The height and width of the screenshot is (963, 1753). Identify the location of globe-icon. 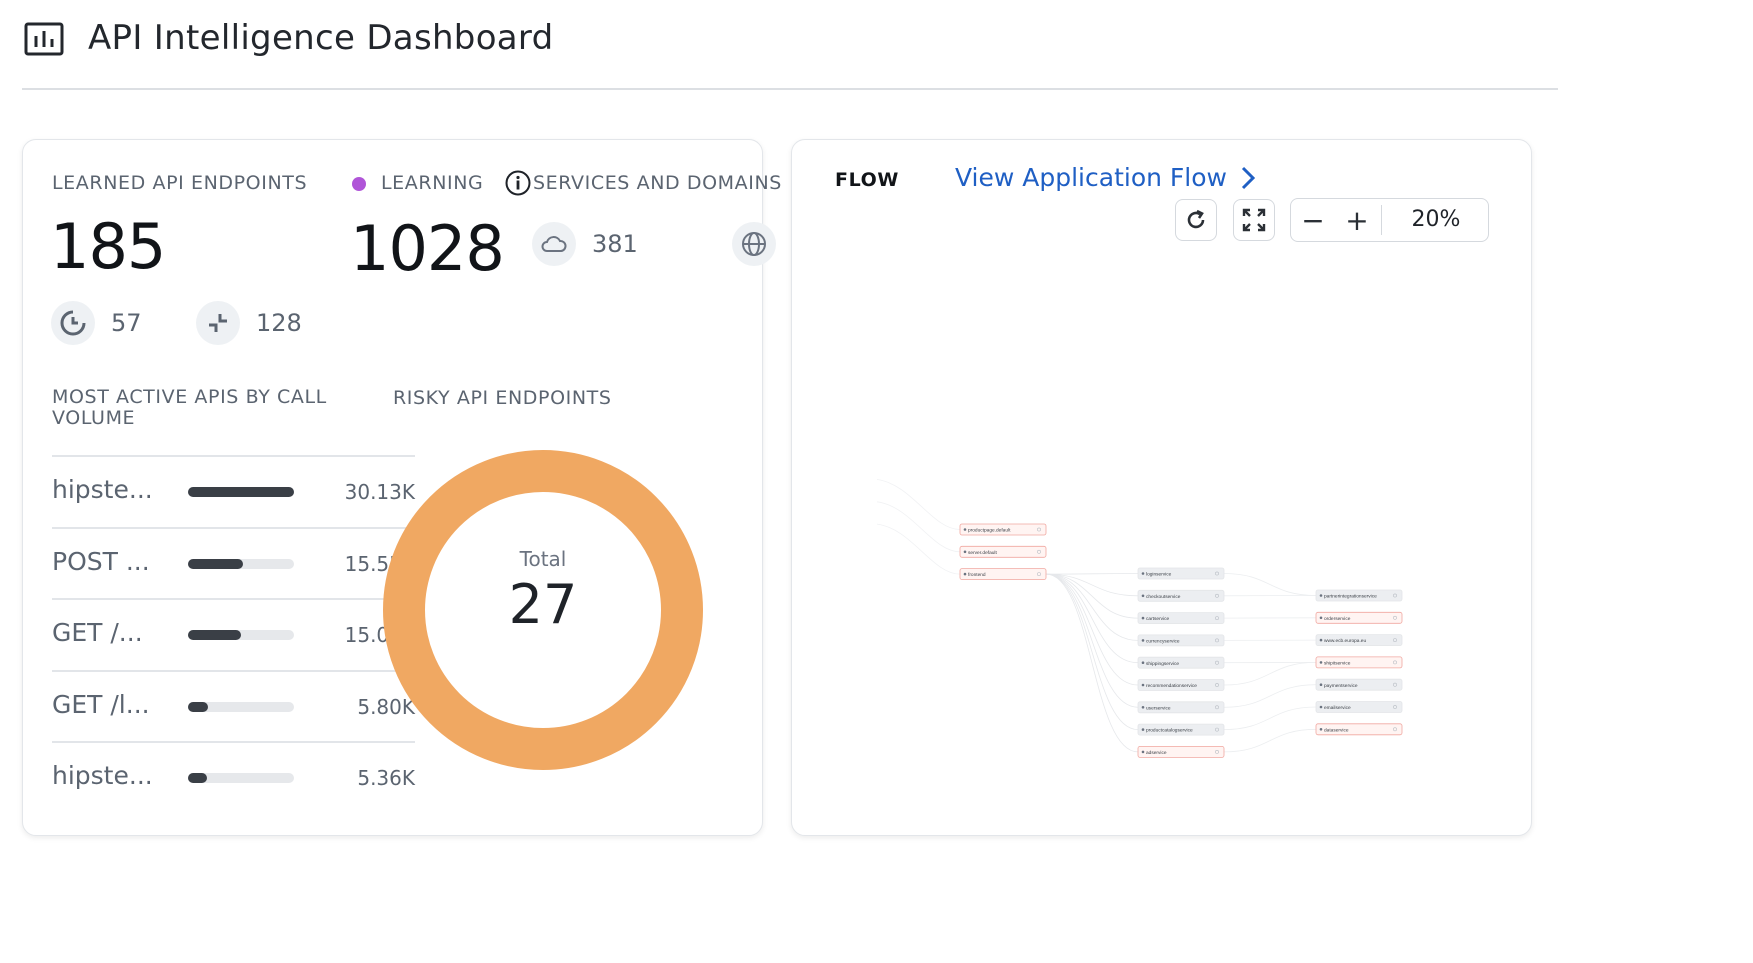
(754, 244).